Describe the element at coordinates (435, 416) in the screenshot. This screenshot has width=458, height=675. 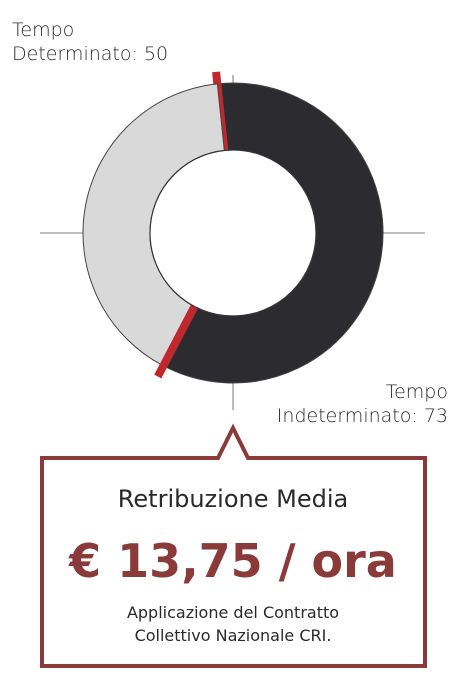
I see `value-label: 73` at that location.